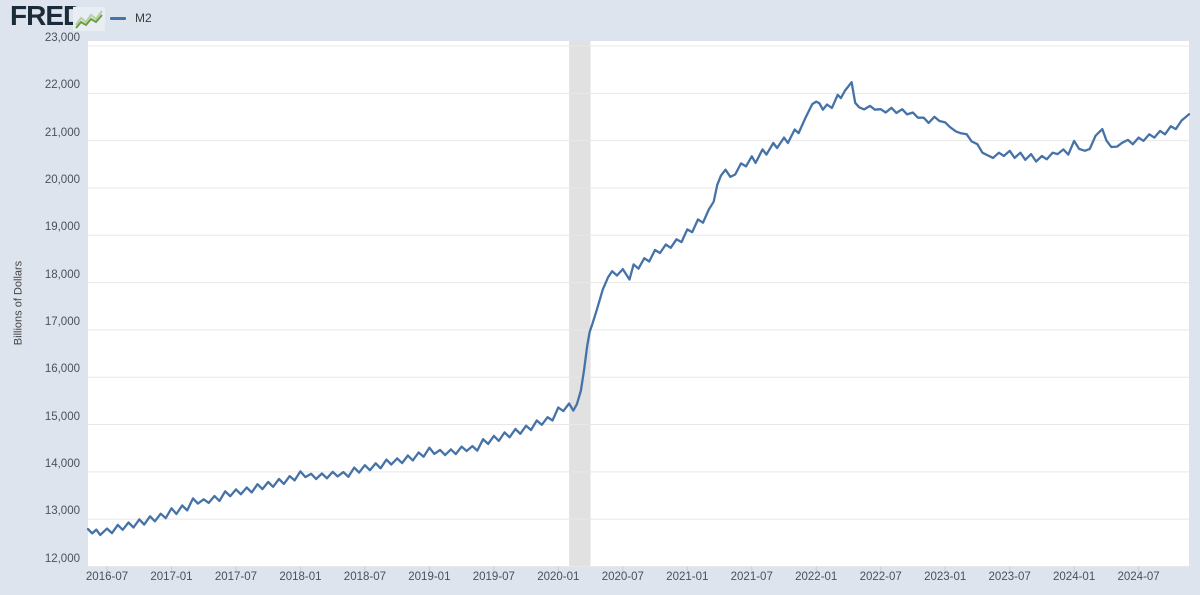 This screenshot has height=595, width=1200. What do you see at coordinates (89, 19) in the screenshot?
I see `fred-logo-chart-icon` at bounding box center [89, 19].